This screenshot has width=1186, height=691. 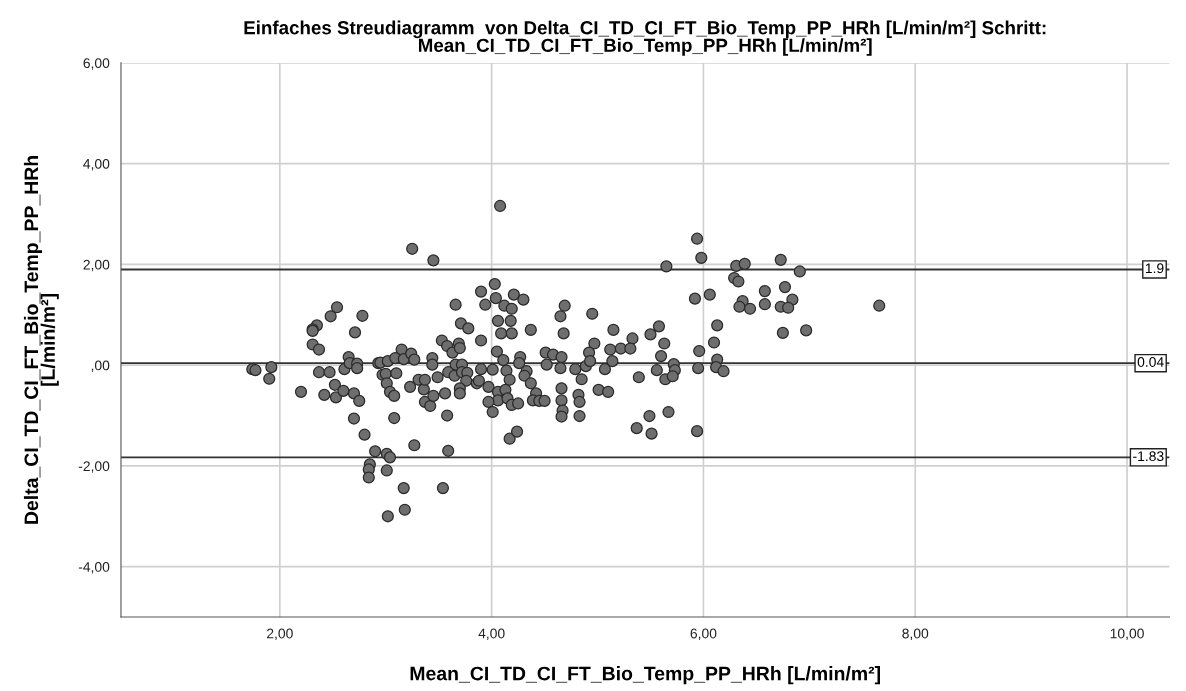 I want to click on x-tick-label: 10,00, so click(x=1127, y=634).